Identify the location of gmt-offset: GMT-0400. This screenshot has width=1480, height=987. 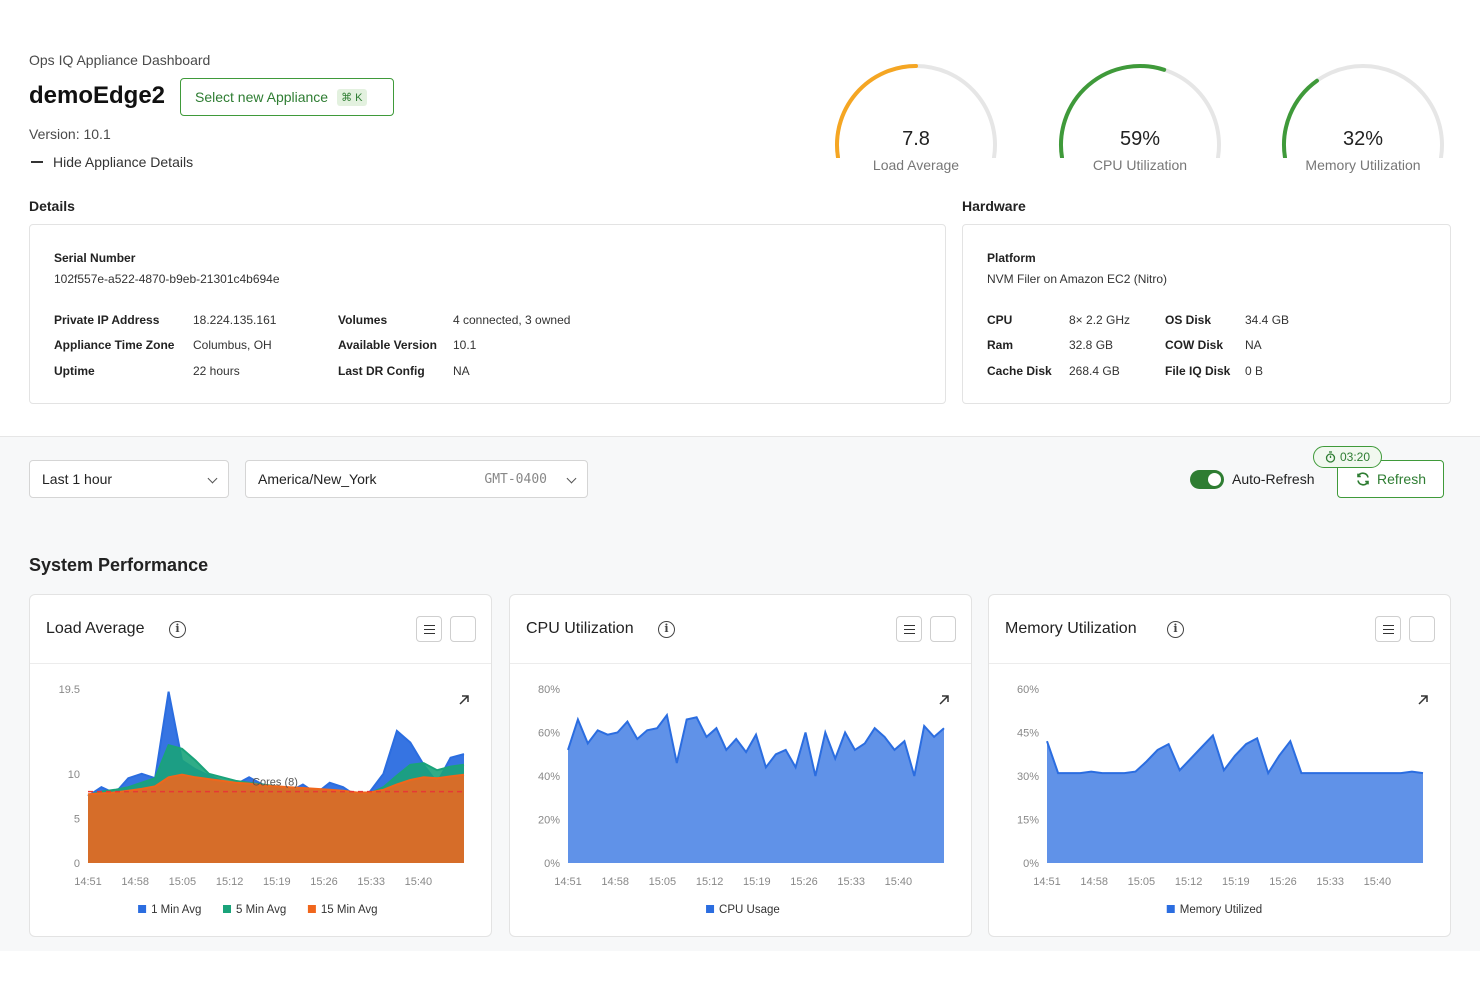
(515, 479).